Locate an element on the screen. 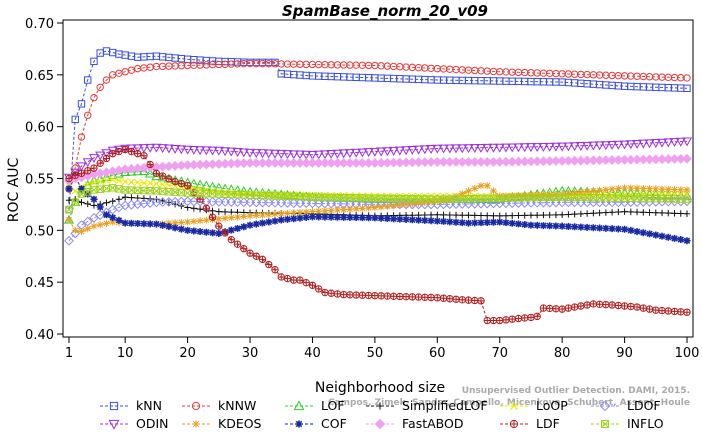  legend-item-inflo: INFLO is located at coordinates (627, 423).